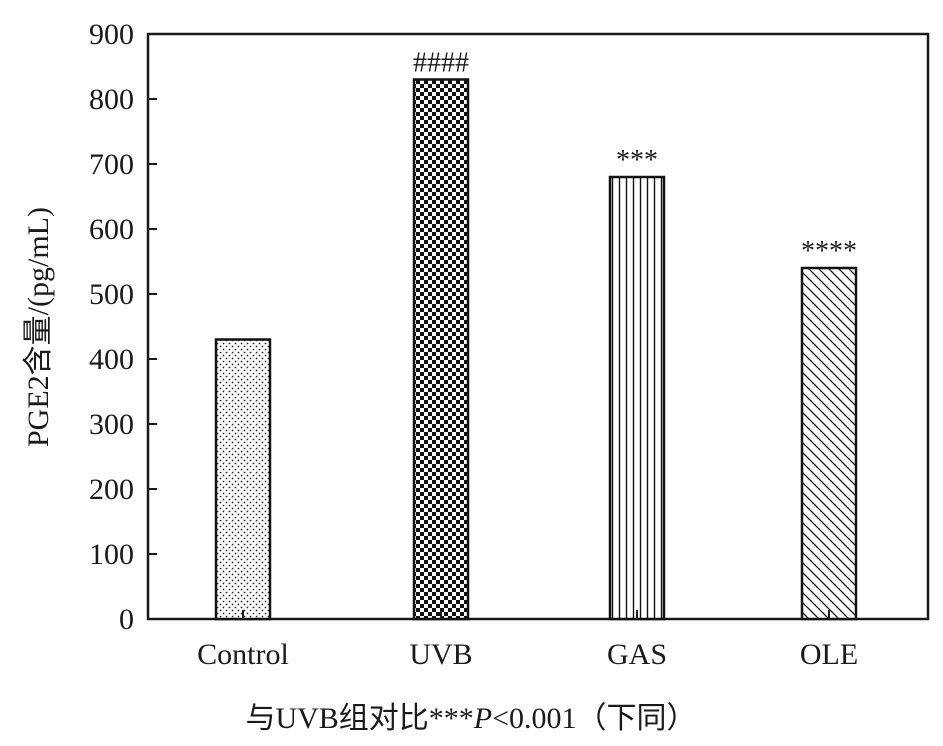 This screenshot has width=943, height=746. I want to click on y-tick-label: 400, so click(111, 359).